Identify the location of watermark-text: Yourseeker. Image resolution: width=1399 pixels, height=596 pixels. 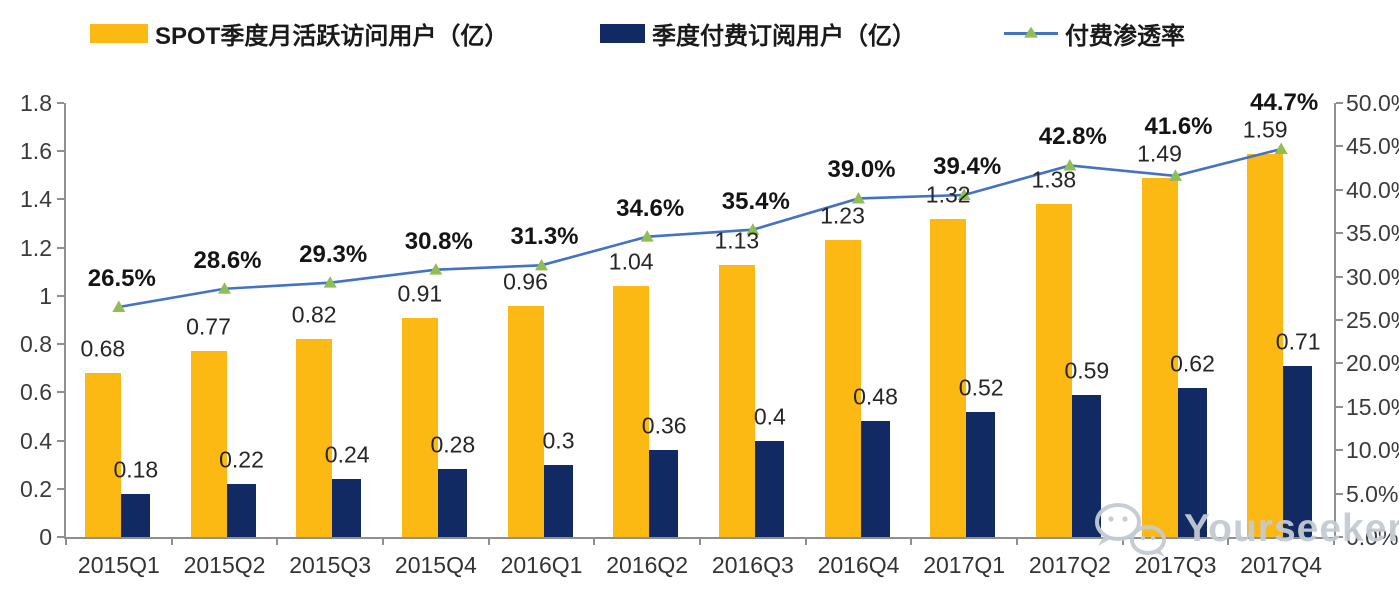
(1291, 528).